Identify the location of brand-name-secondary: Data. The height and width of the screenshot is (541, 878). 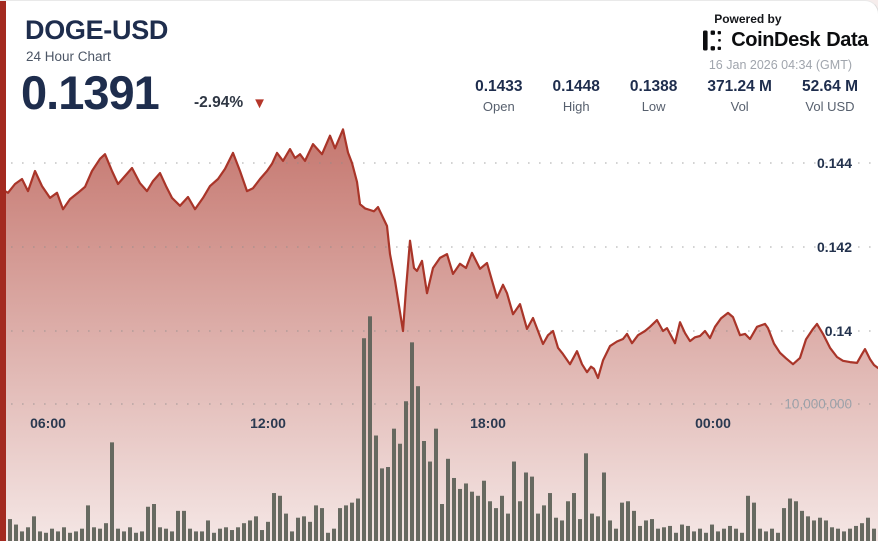
(847, 40).